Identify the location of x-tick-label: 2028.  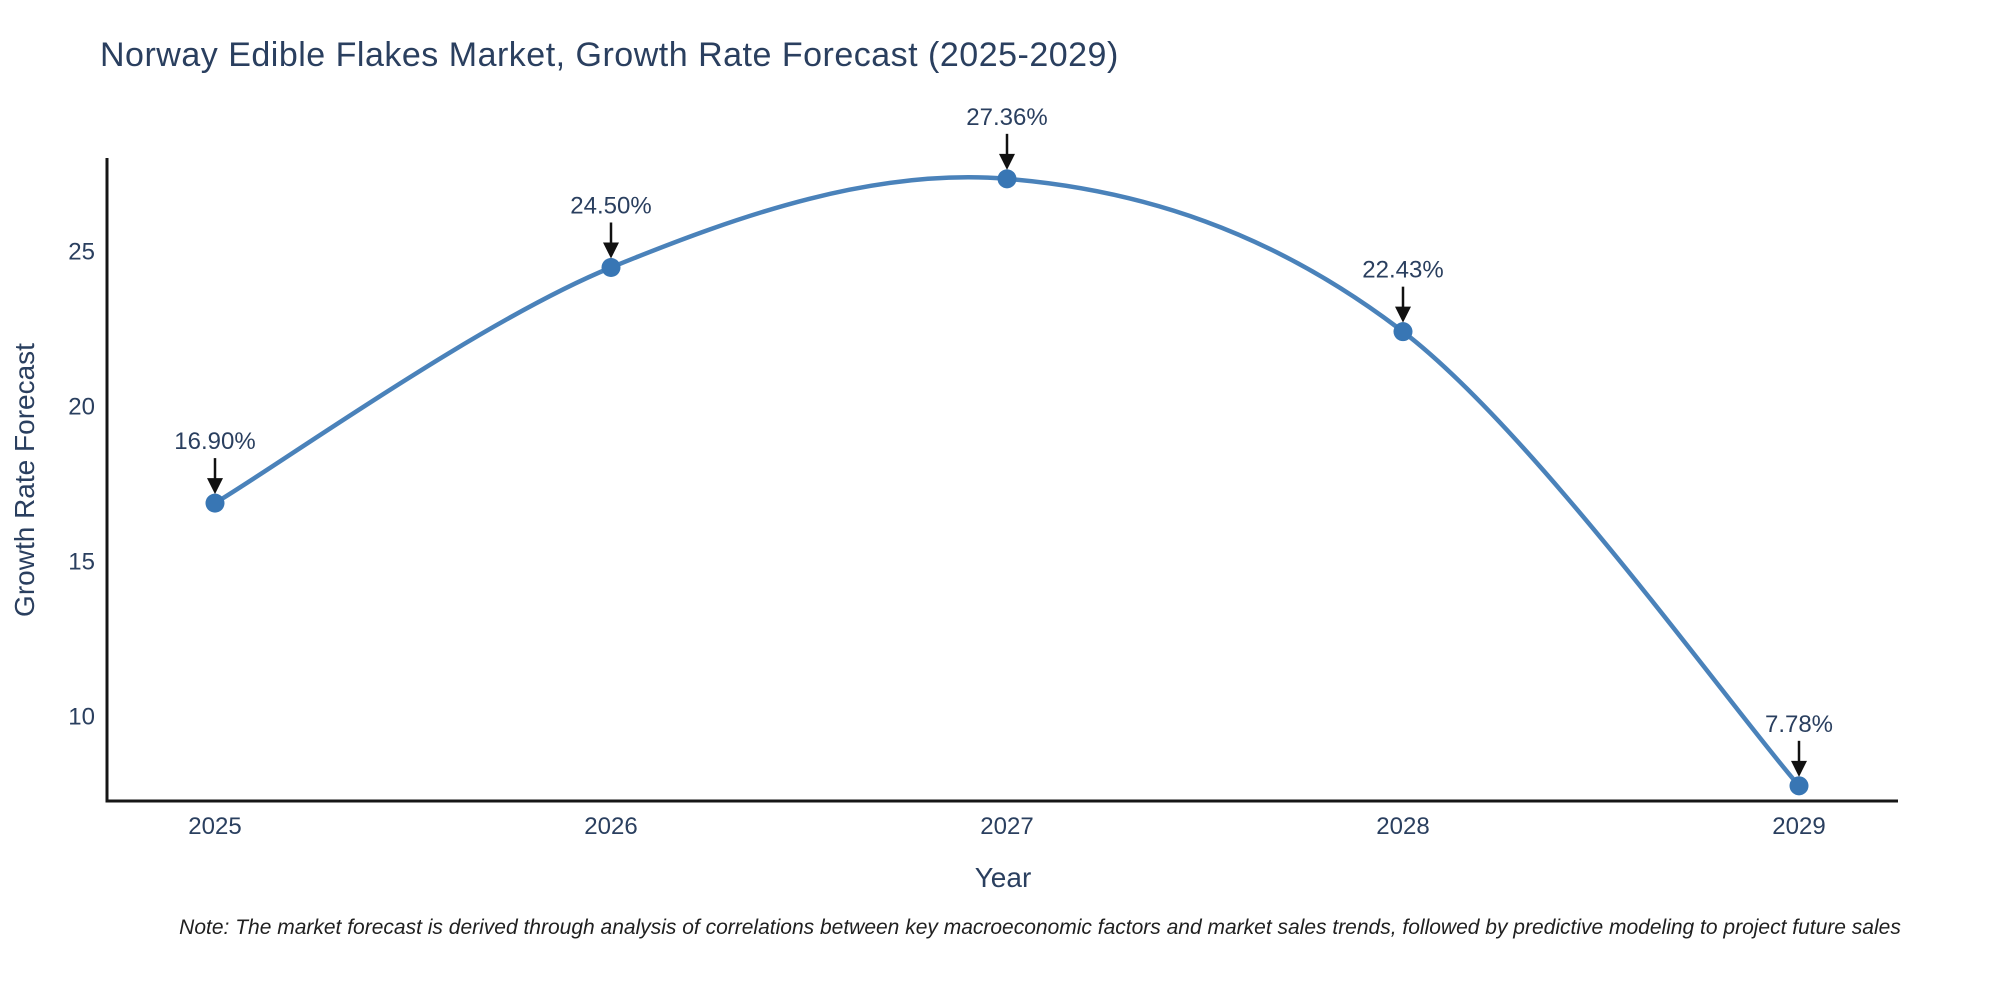
(1402, 826).